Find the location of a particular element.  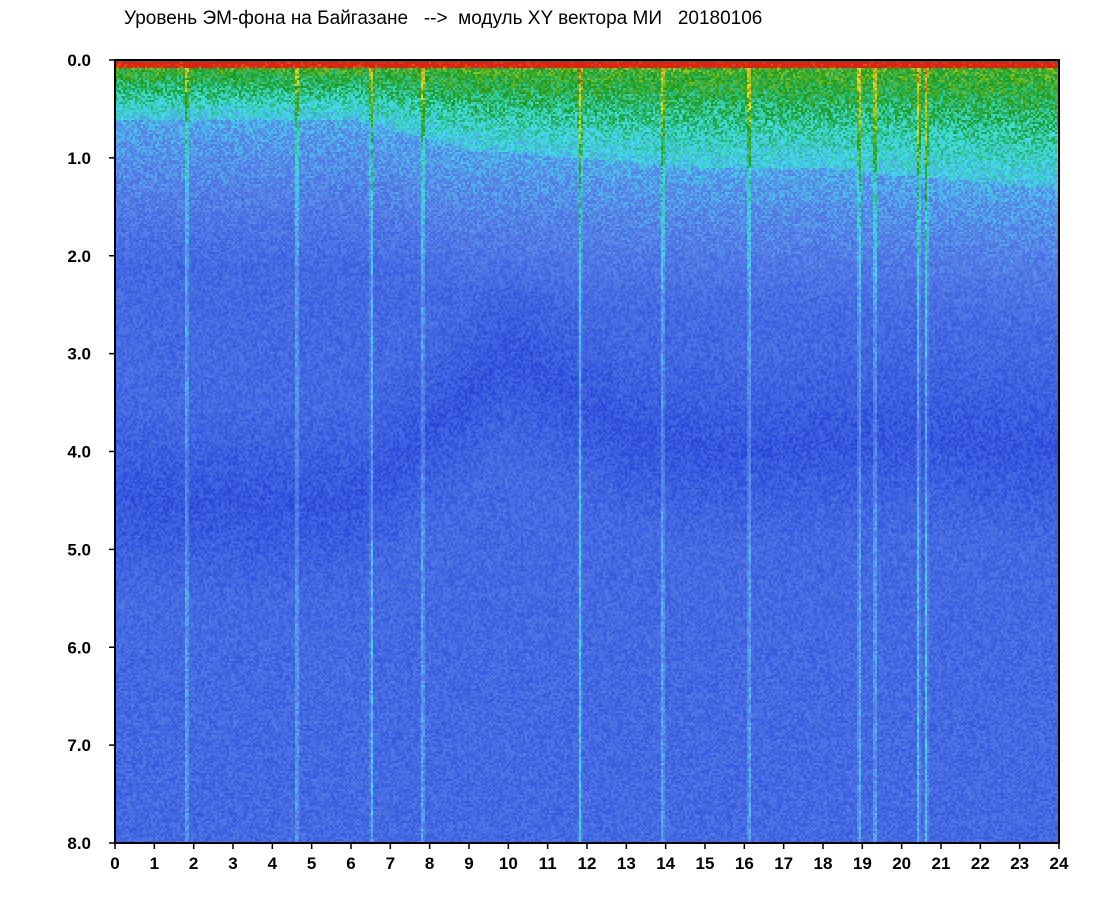

y-axis: 0.0 1.0 2.0 3.0 4.0 5.0 6.0 7.0 8.0 is located at coordinates (91, 452).